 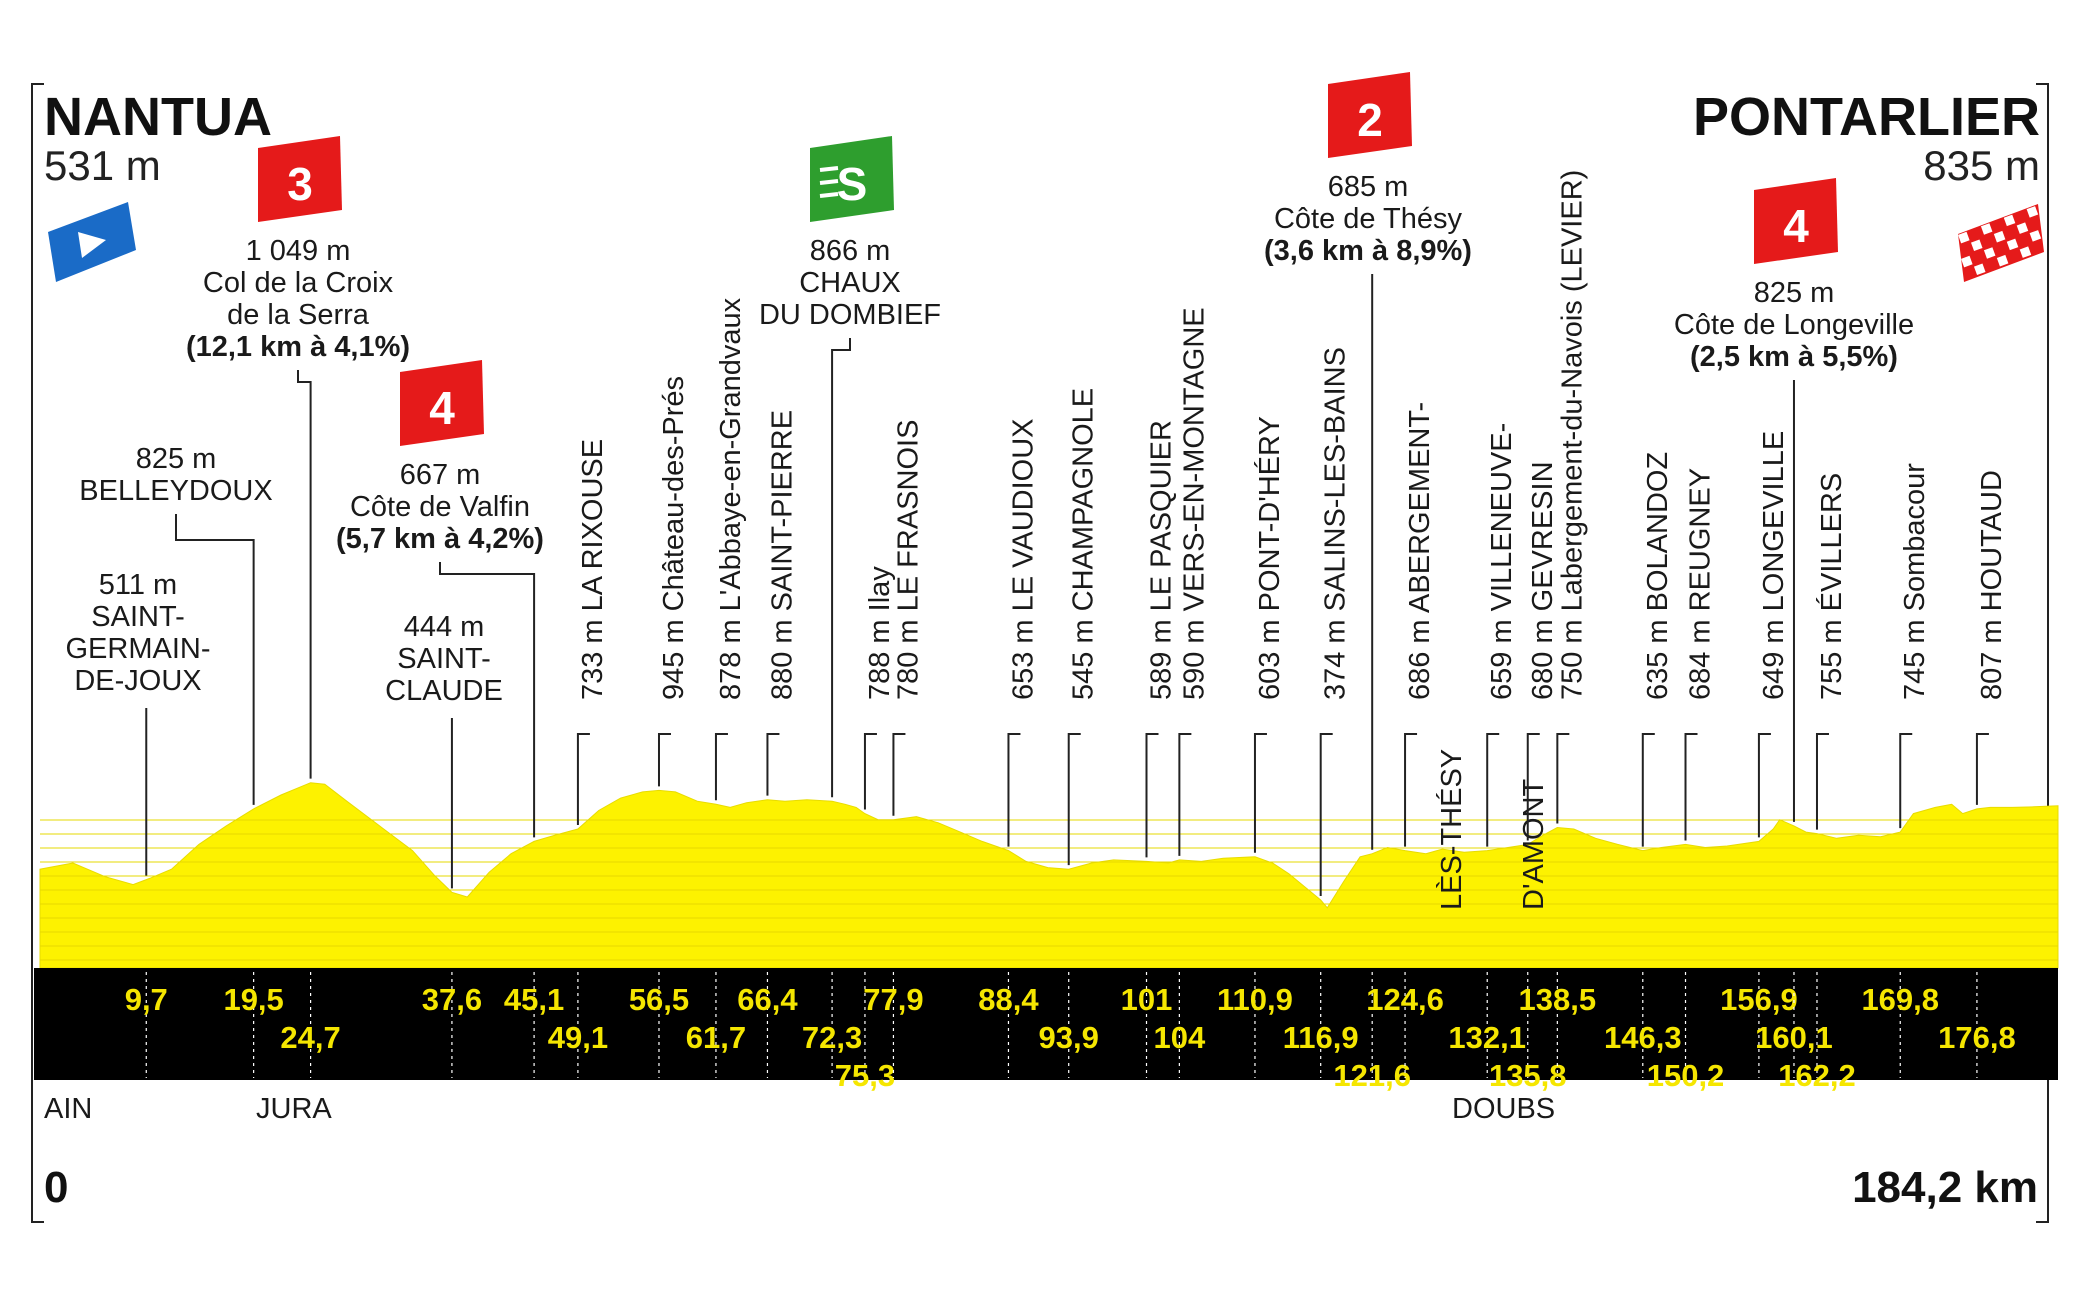 What do you see at coordinates (310, 1037) in the screenshot?
I see `distance-label: 24,7` at bounding box center [310, 1037].